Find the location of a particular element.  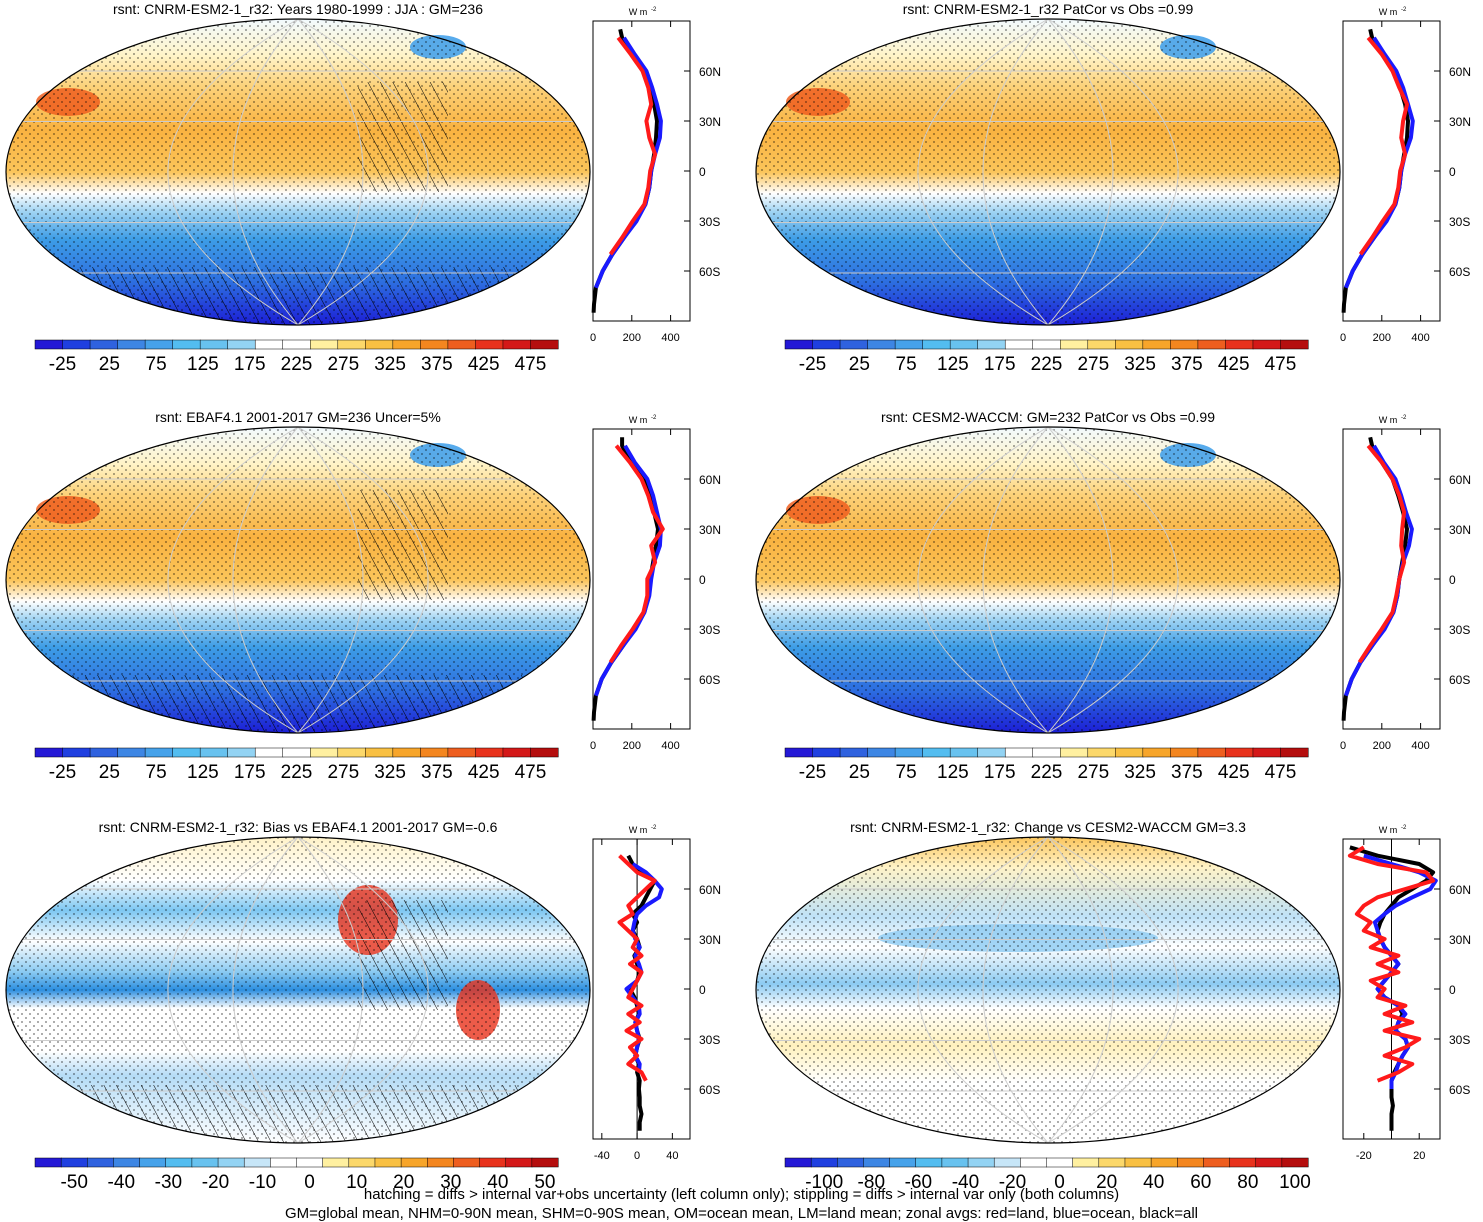

colorbar: -25 25 75 125 175 225 275 325 375 425 475 is located at coordinates (1046, 765).